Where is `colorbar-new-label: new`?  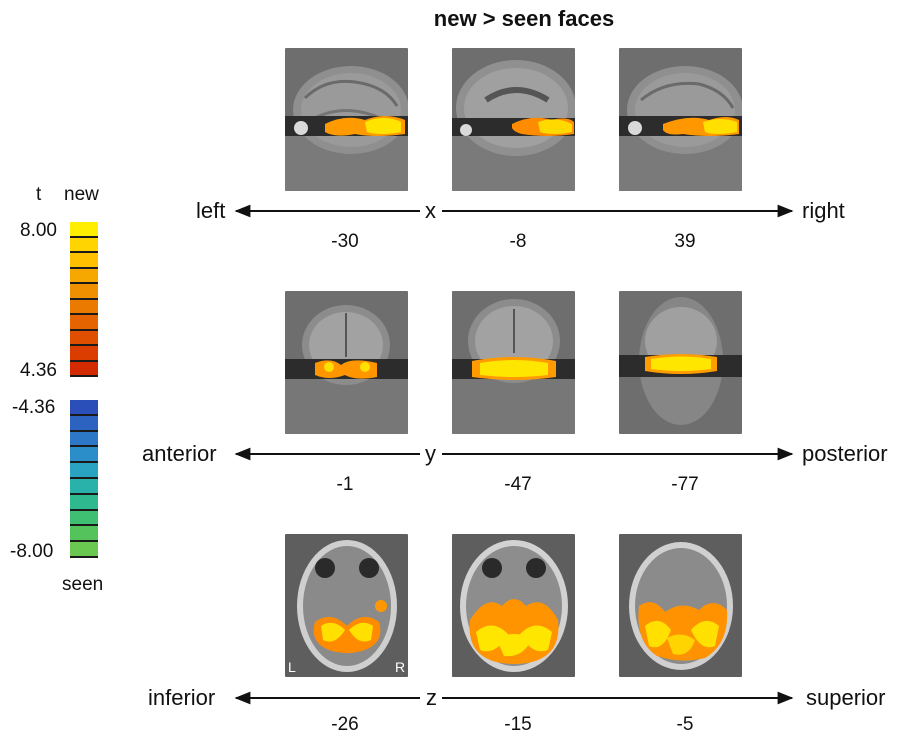
colorbar-new-label: new is located at coordinates (81, 194).